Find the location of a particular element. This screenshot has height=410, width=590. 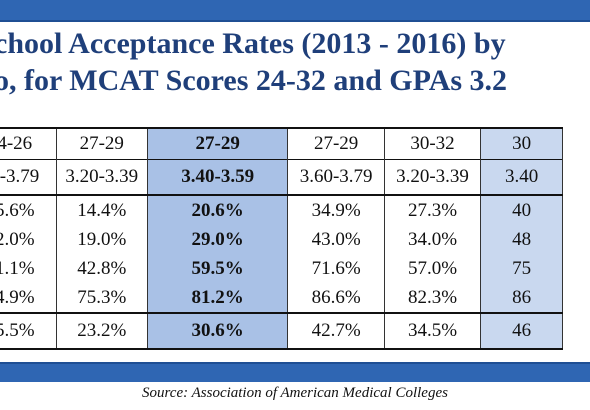

total-cell: 34.5% is located at coordinates (432, 331).